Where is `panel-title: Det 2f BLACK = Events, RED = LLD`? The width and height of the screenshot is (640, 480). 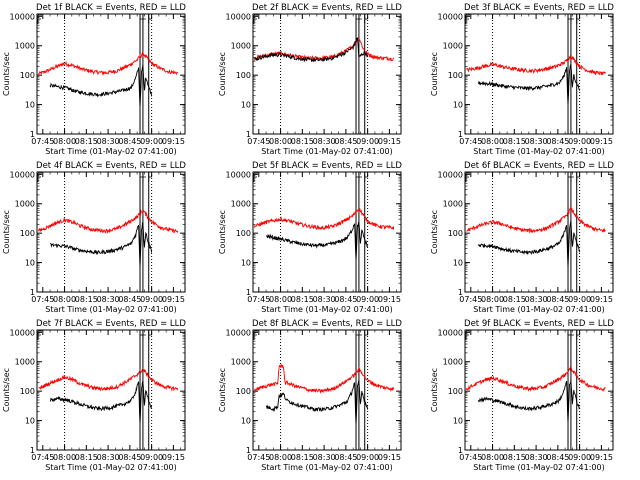 panel-title: Det 2f BLACK = Events, RED = LLD is located at coordinates (327, 8).